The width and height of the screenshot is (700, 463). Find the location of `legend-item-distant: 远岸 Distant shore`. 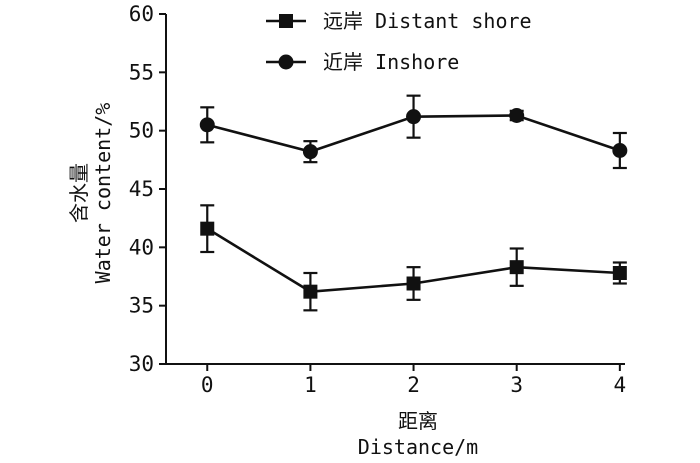

legend-item-distant: 远岸 Distant shore is located at coordinates (399, 21).